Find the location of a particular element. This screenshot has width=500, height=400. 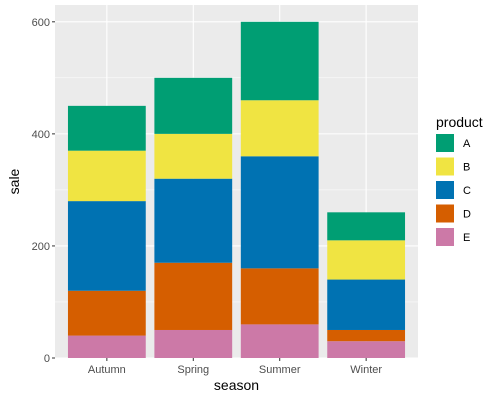

legend-label-b: B is located at coordinates (466, 168).